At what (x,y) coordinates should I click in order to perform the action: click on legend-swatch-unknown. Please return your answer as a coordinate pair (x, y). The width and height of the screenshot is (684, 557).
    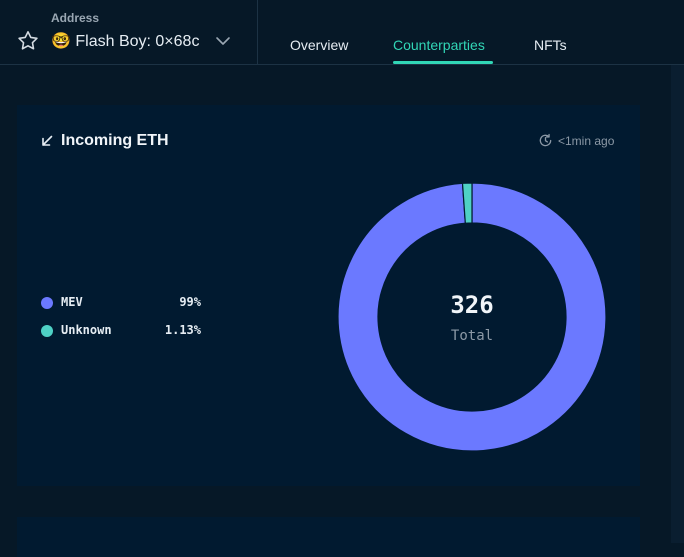
    Looking at the image, I should click on (47, 331).